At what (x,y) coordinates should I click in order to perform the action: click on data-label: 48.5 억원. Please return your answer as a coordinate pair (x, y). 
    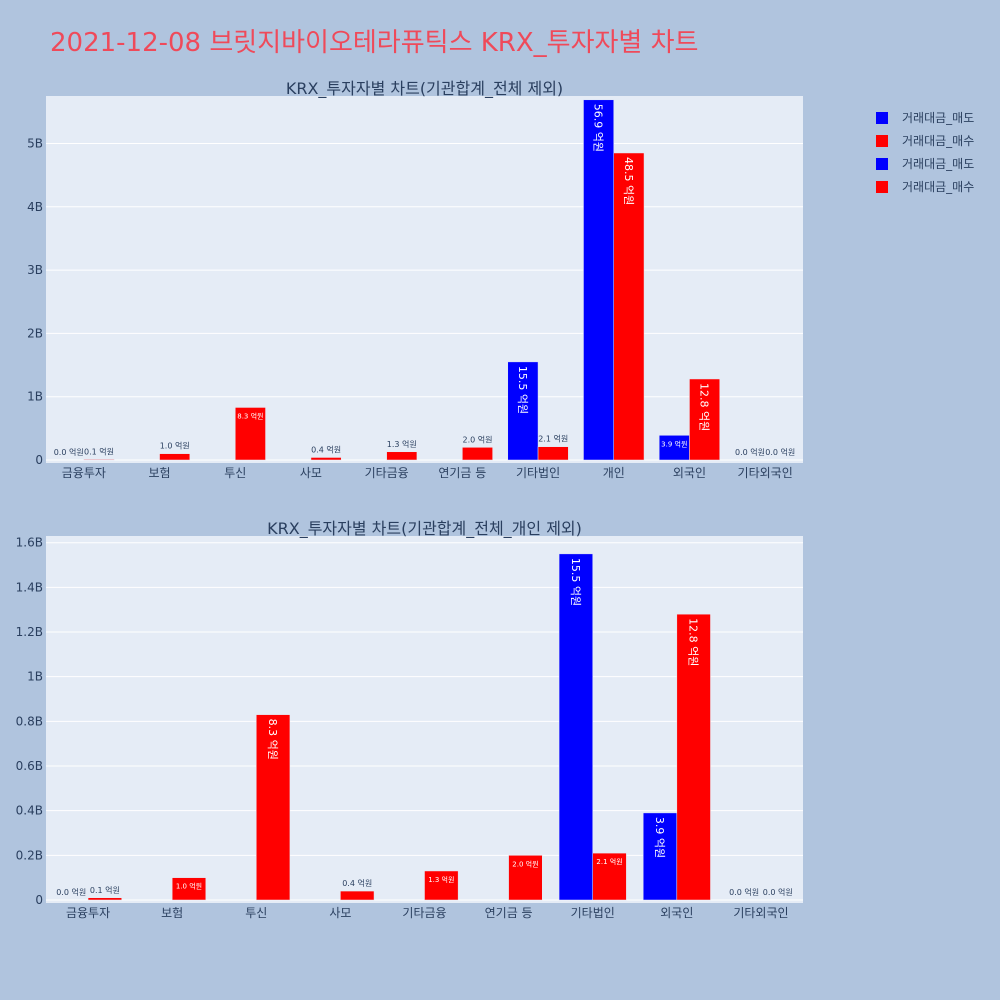
    Looking at the image, I should click on (628, 181).